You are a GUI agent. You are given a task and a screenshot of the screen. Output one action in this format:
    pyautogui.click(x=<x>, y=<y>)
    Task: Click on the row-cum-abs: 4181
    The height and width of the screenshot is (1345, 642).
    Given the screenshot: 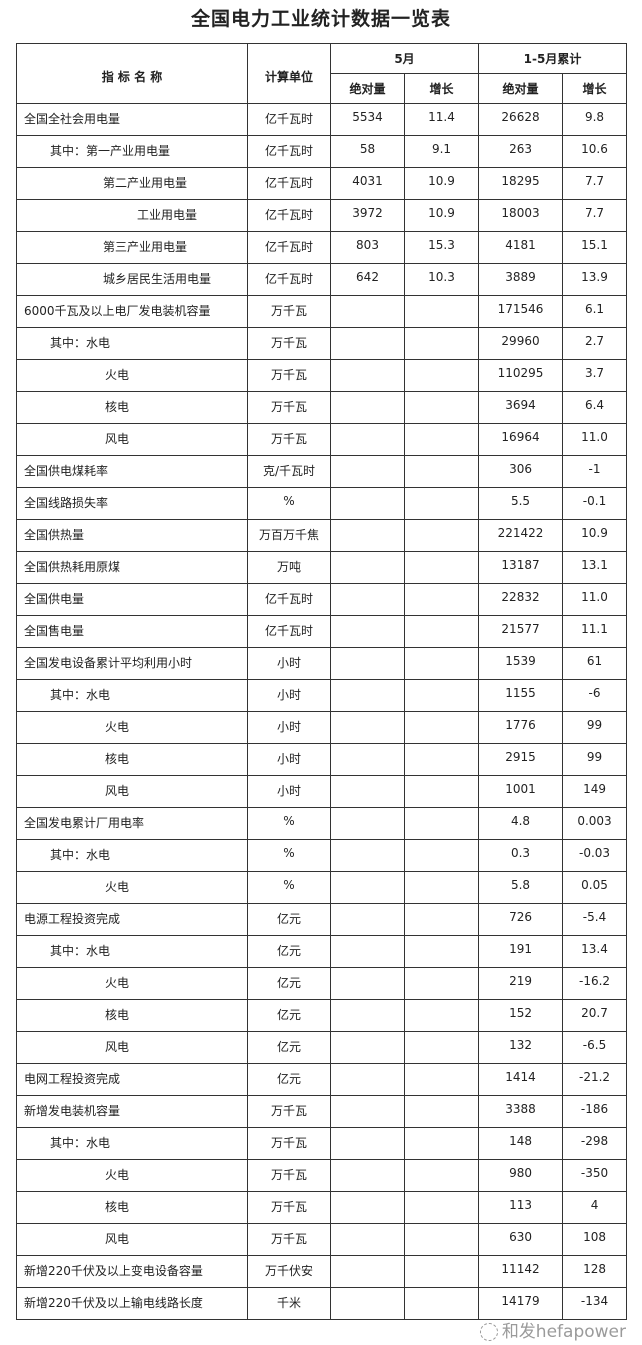 What is the action you would take?
    pyautogui.click(x=521, y=247)
    